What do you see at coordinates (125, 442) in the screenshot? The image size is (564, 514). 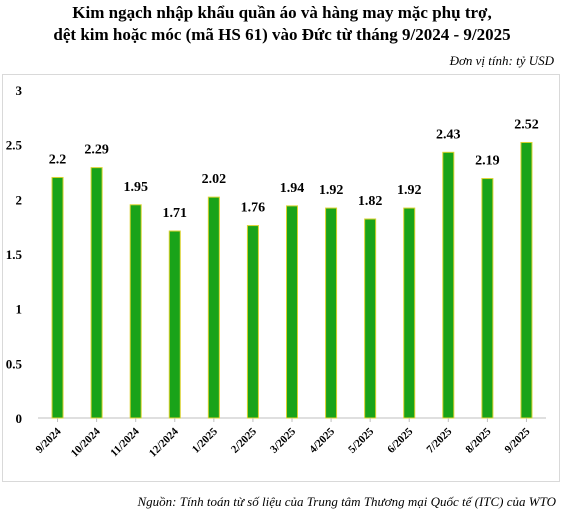 I see `x-tick-label: 11/2024` at bounding box center [125, 442].